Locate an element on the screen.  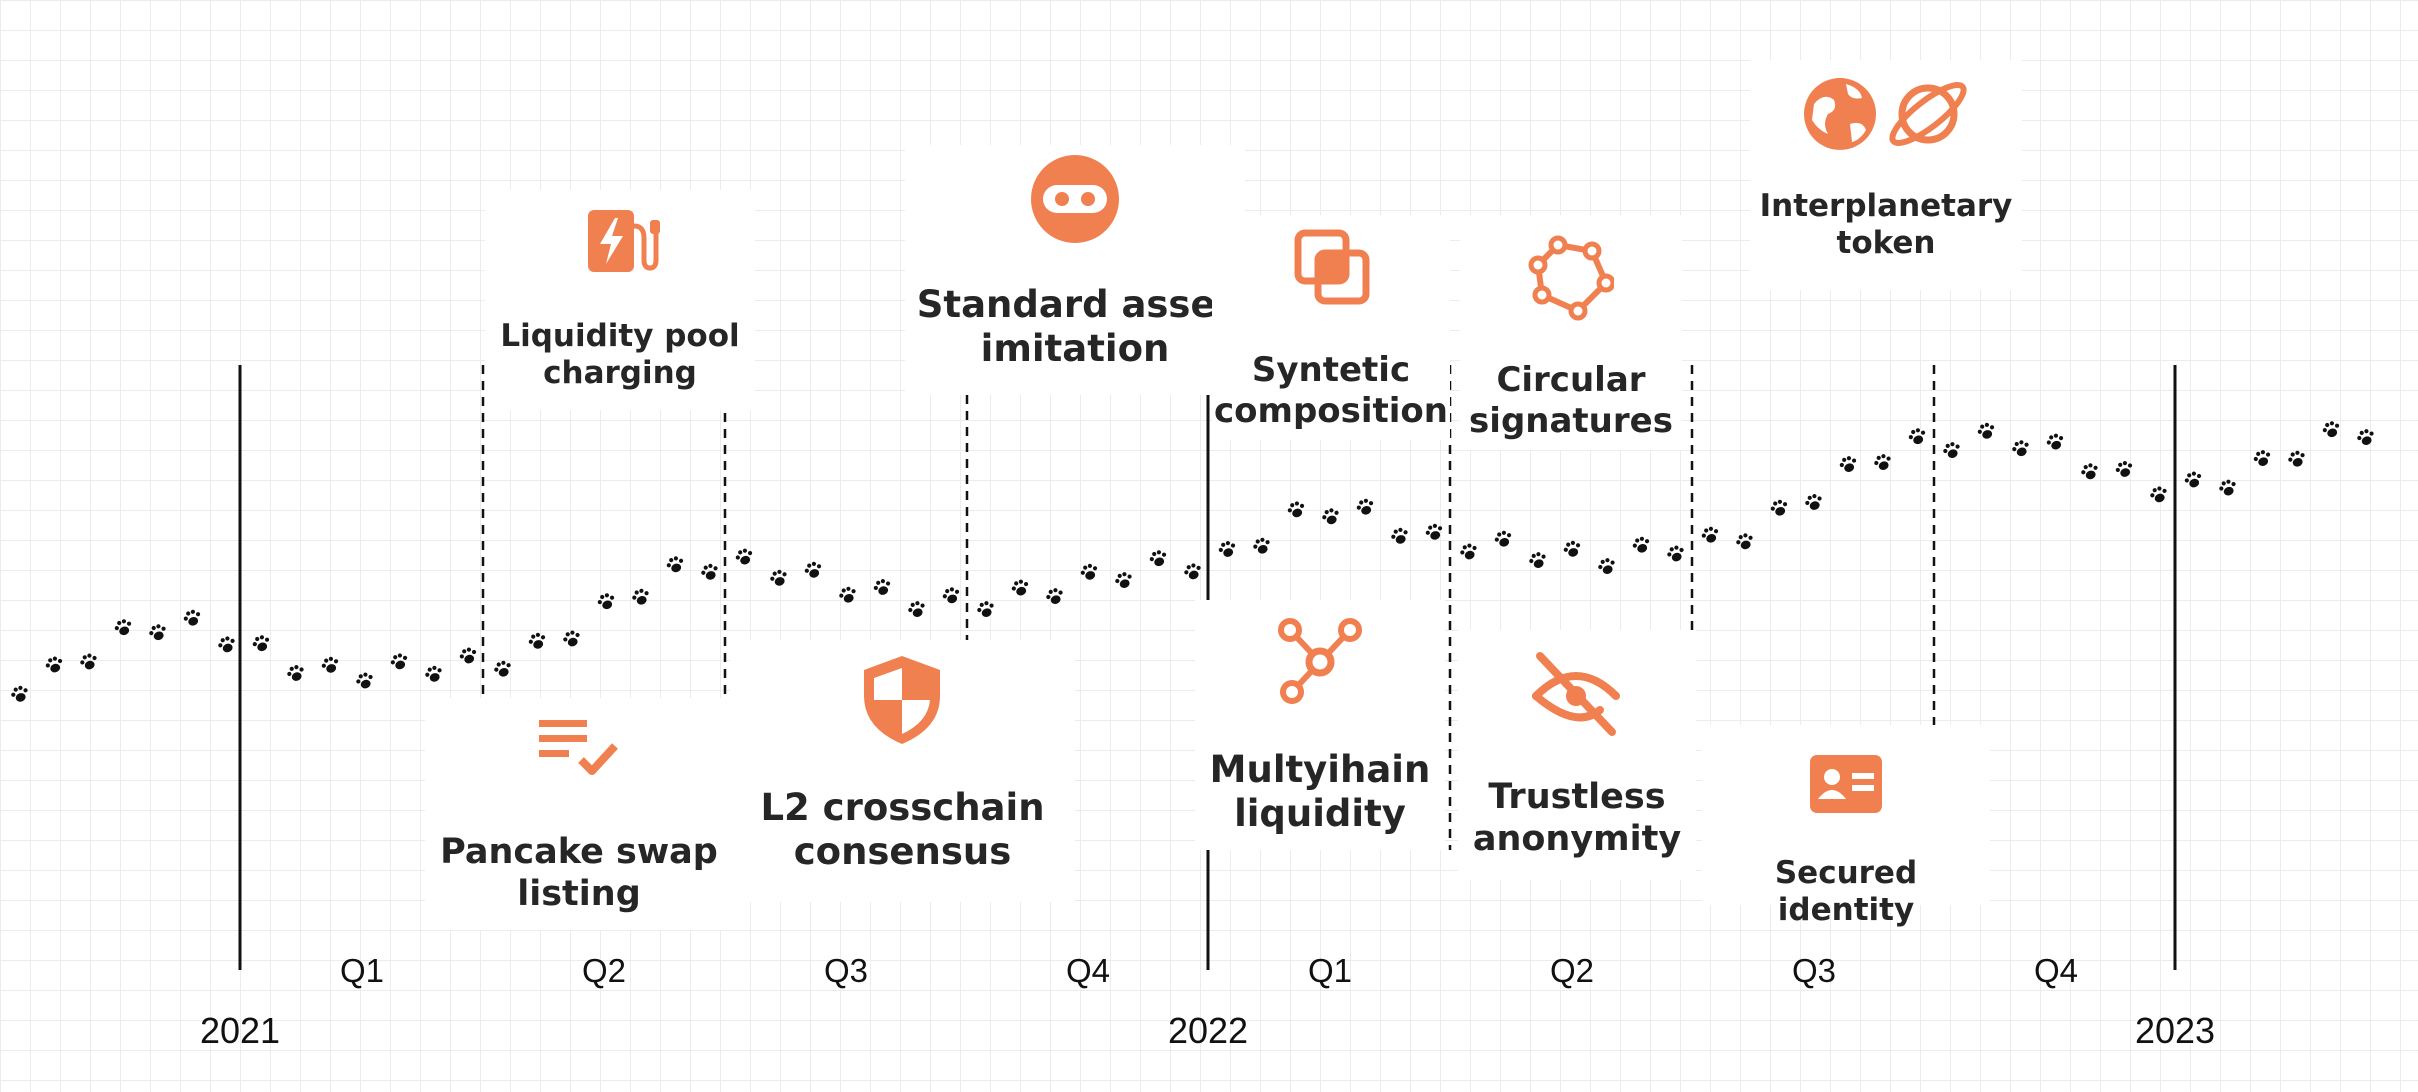
milestone-pancake-swap-listing: Pancake swap listing is located at coordinates (579, 814).